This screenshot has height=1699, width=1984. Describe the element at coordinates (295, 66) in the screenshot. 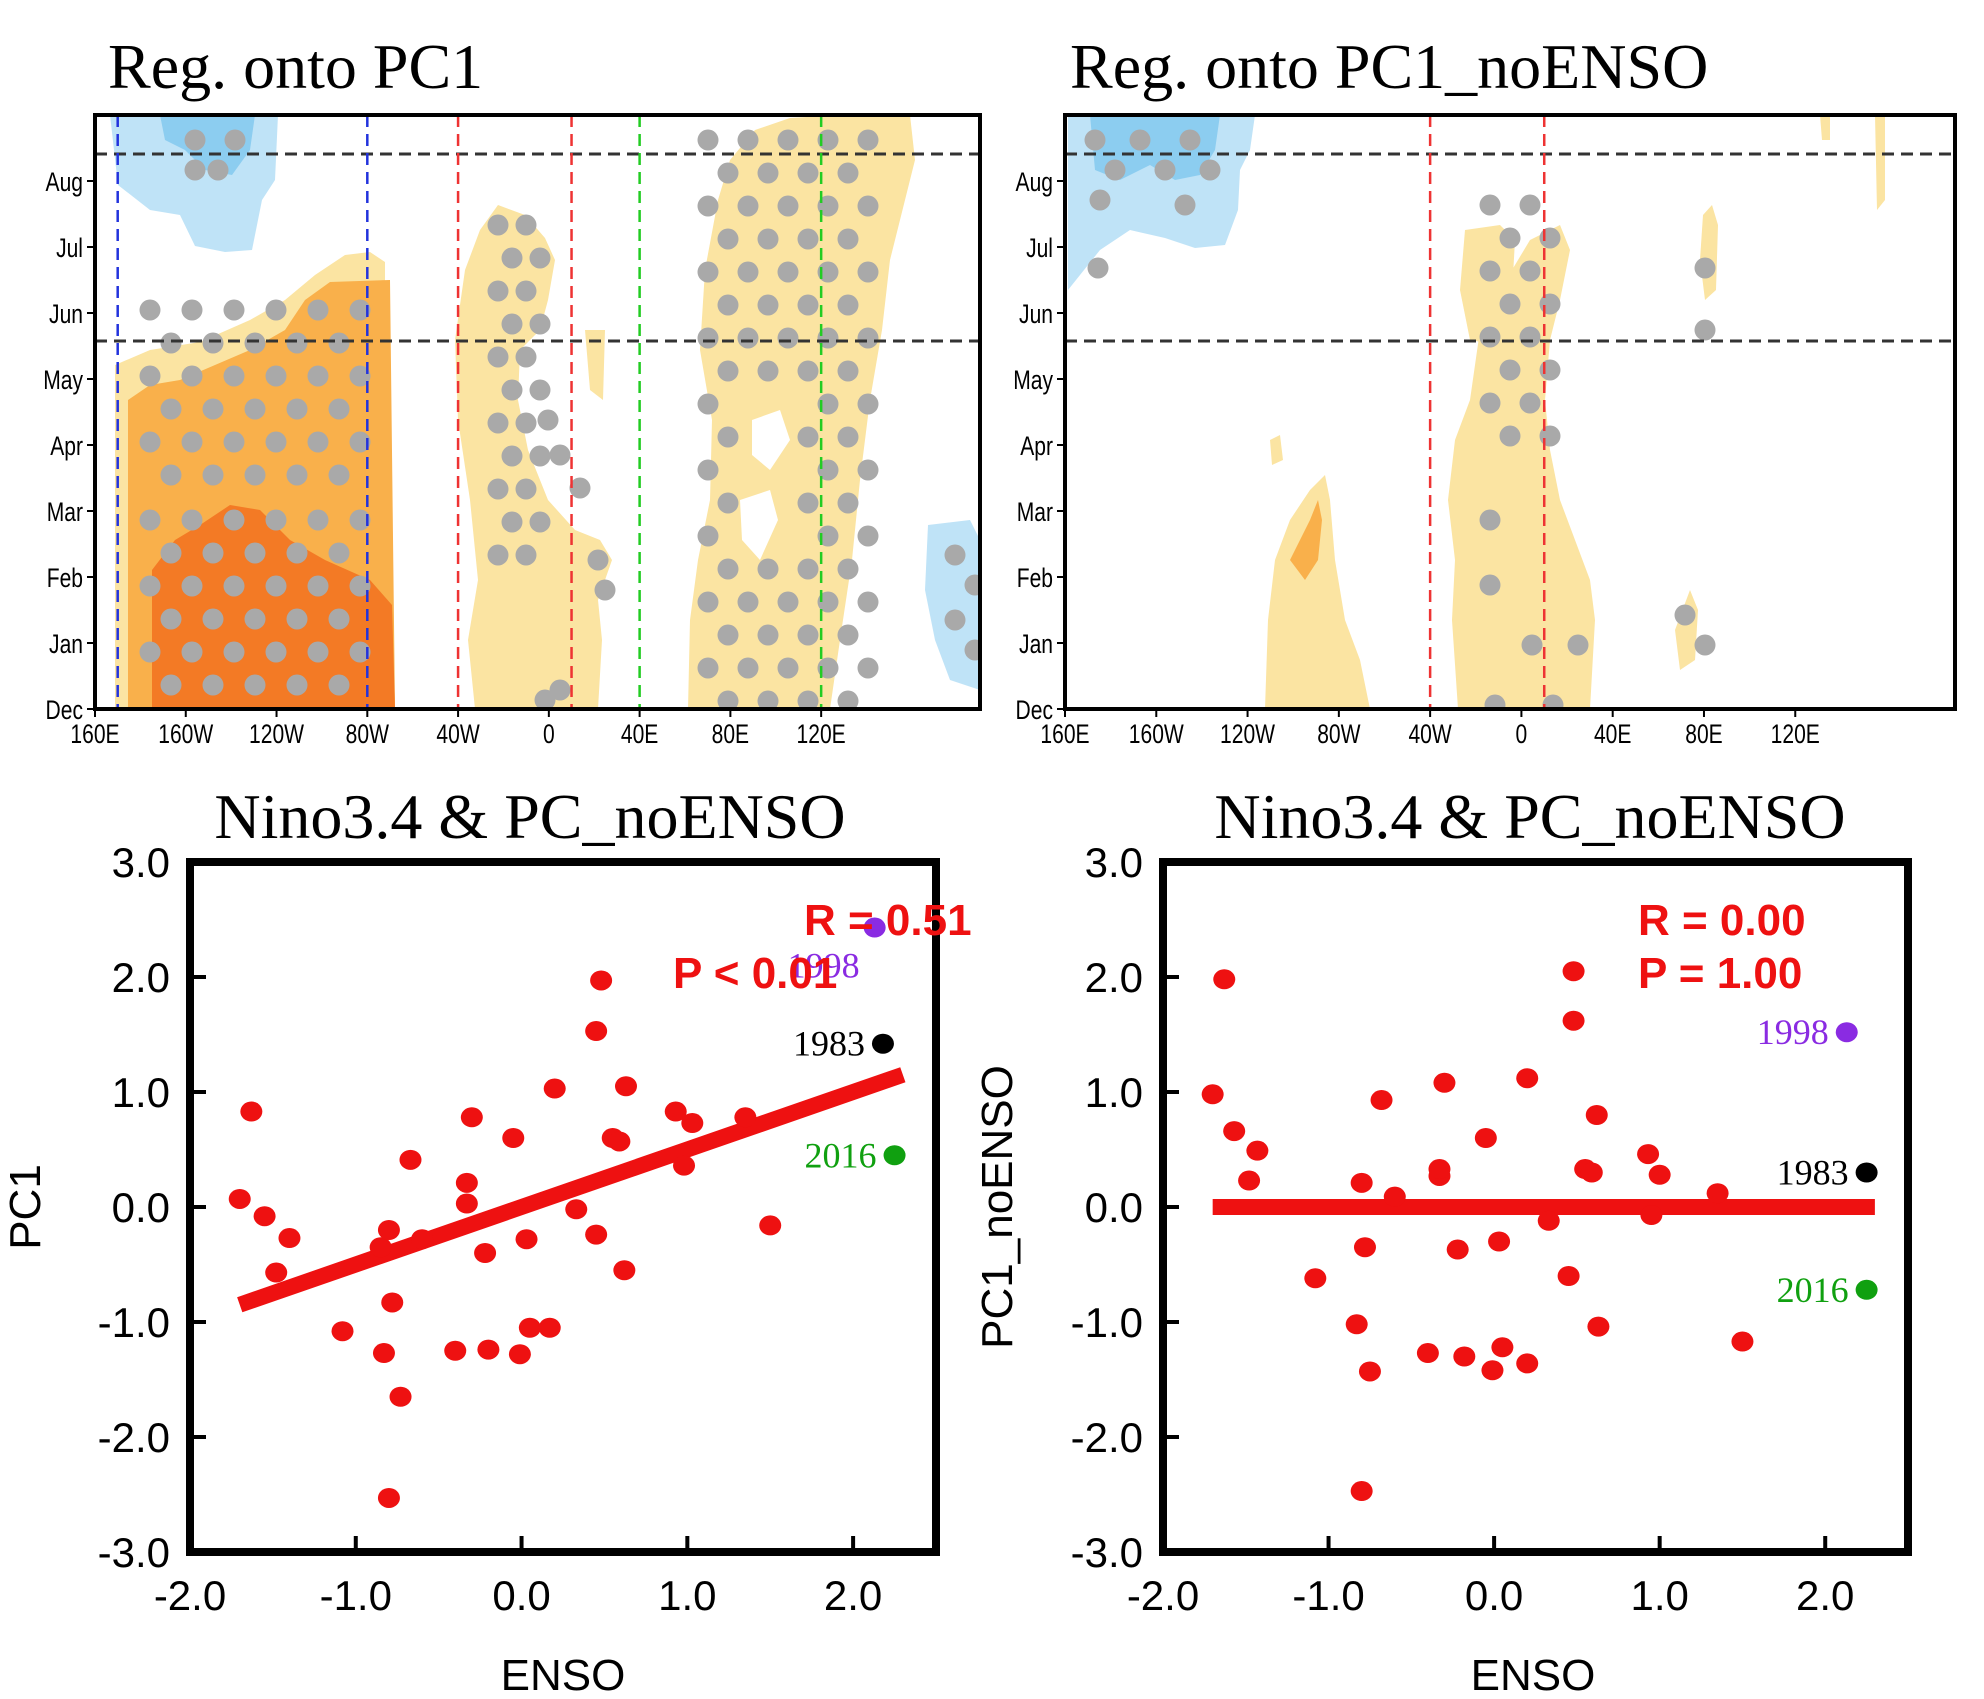

I see `heatmap-title: Reg. onto PC1` at that location.